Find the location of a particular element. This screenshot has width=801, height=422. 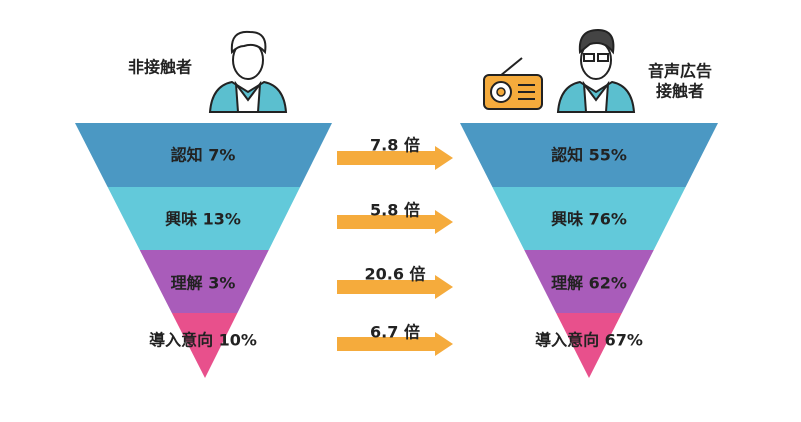

stage-label: 興味 13% is located at coordinates (203, 219).